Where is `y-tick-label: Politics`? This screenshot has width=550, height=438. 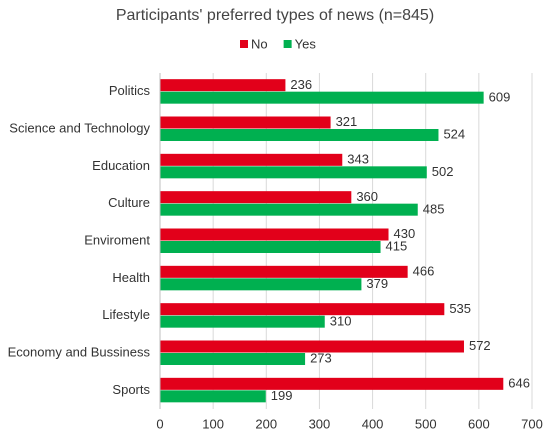 y-tick-label: Politics is located at coordinates (130, 90).